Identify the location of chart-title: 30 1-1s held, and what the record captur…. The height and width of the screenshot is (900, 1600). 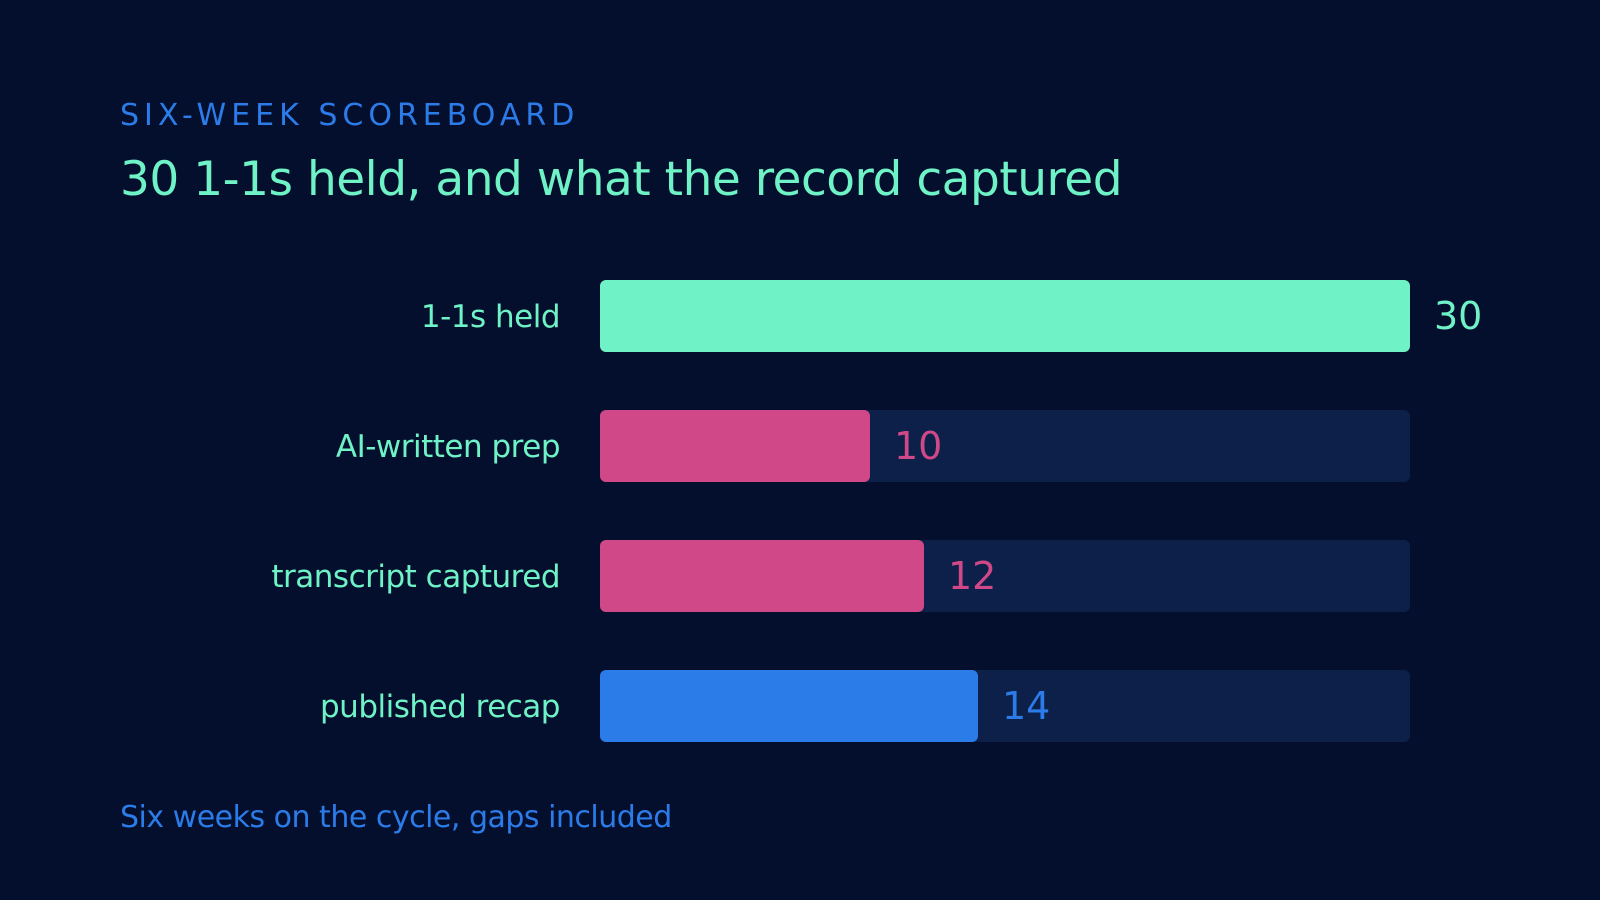
(621, 179).